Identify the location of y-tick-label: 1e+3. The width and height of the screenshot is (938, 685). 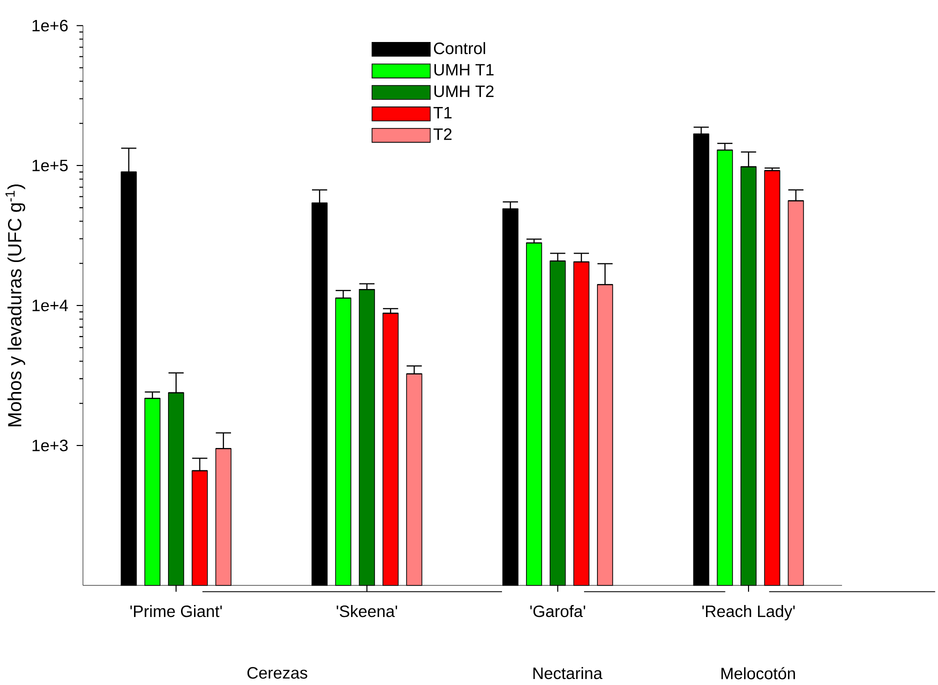
(50, 446).